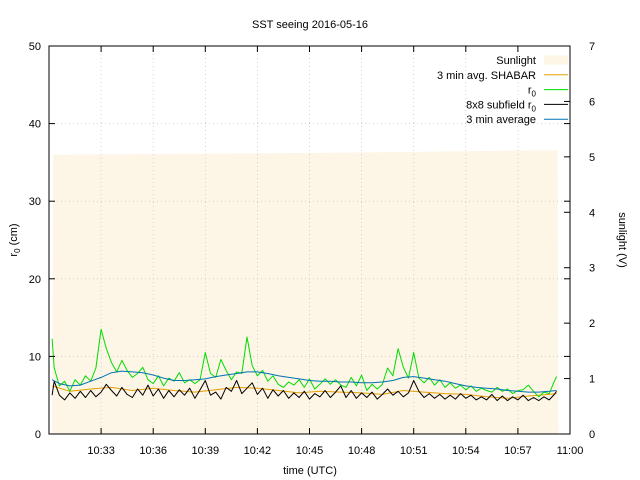 Image resolution: width=640 pixels, height=480 pixels. Describe the element at coordinates (310, 451) in the screenshot. I see `x-tick-label: 10:45` at that location.